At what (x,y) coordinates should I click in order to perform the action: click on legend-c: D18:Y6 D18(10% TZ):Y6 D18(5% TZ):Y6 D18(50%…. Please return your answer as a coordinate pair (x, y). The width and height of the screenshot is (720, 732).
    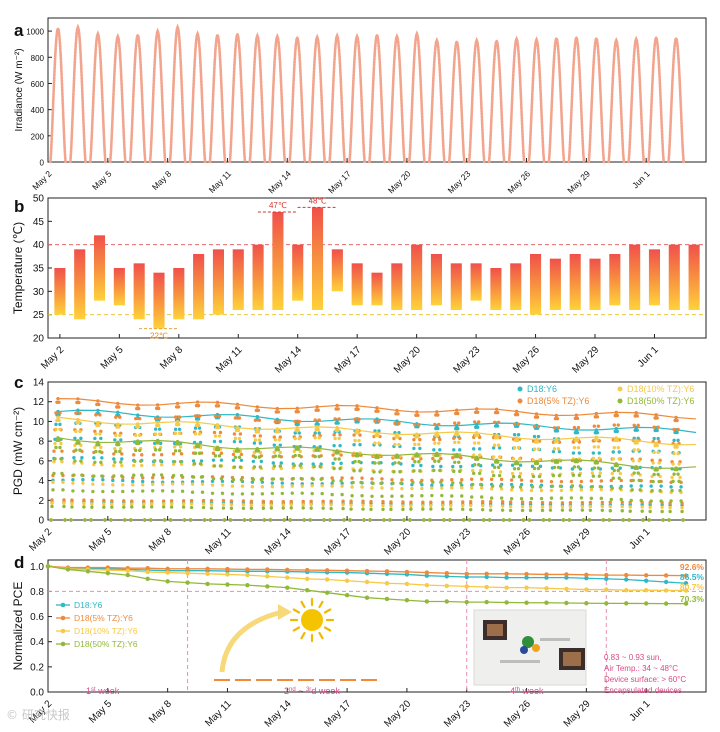
    Looking at the image, I should click on (605, 395).